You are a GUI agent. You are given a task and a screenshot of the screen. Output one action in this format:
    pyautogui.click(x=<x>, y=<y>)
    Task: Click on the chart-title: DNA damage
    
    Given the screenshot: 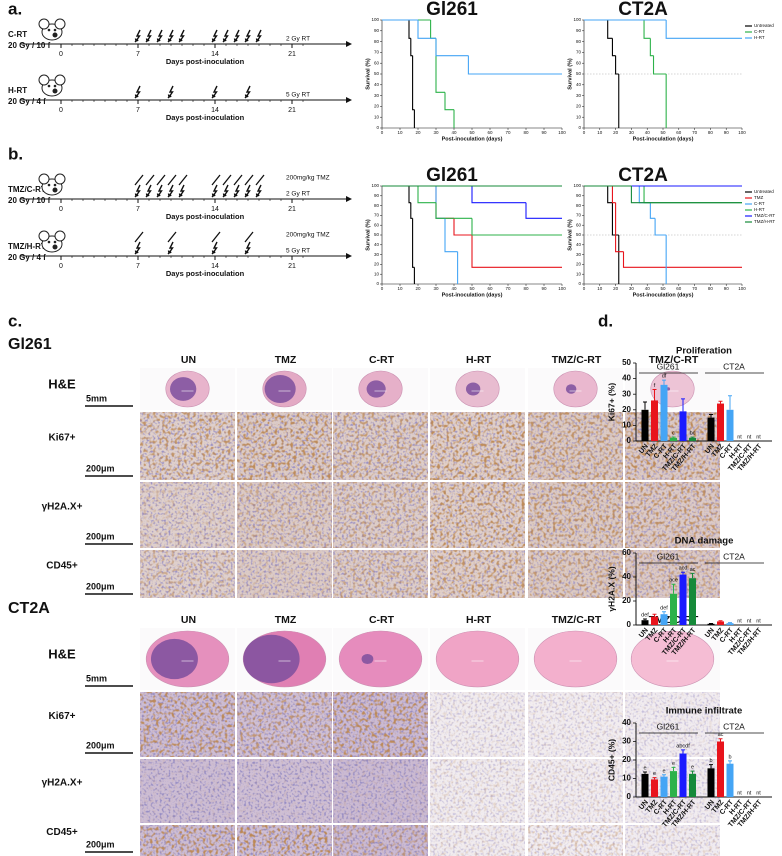 What is the action you would take?
    pyautogui.click(x=704, y=541)
    